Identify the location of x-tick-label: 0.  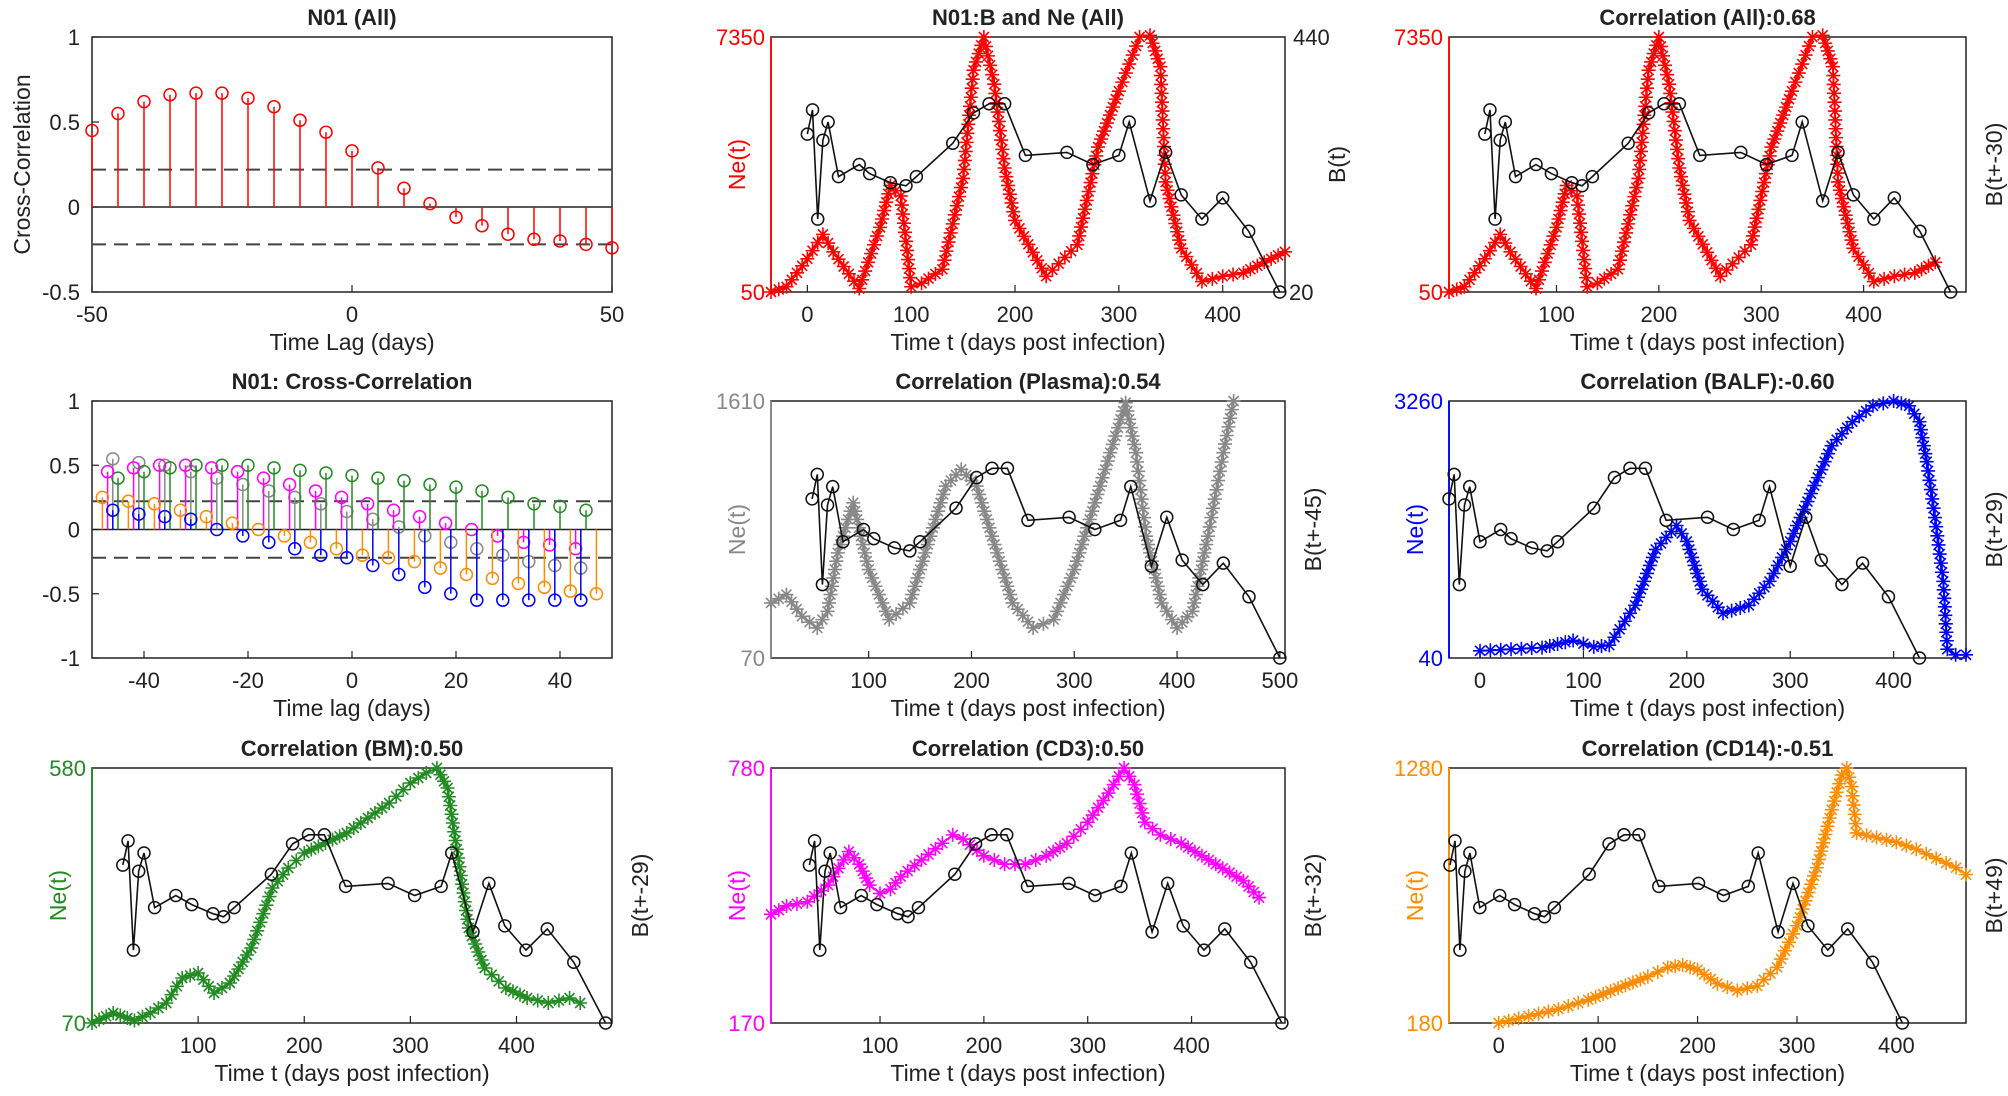
(807, 314).